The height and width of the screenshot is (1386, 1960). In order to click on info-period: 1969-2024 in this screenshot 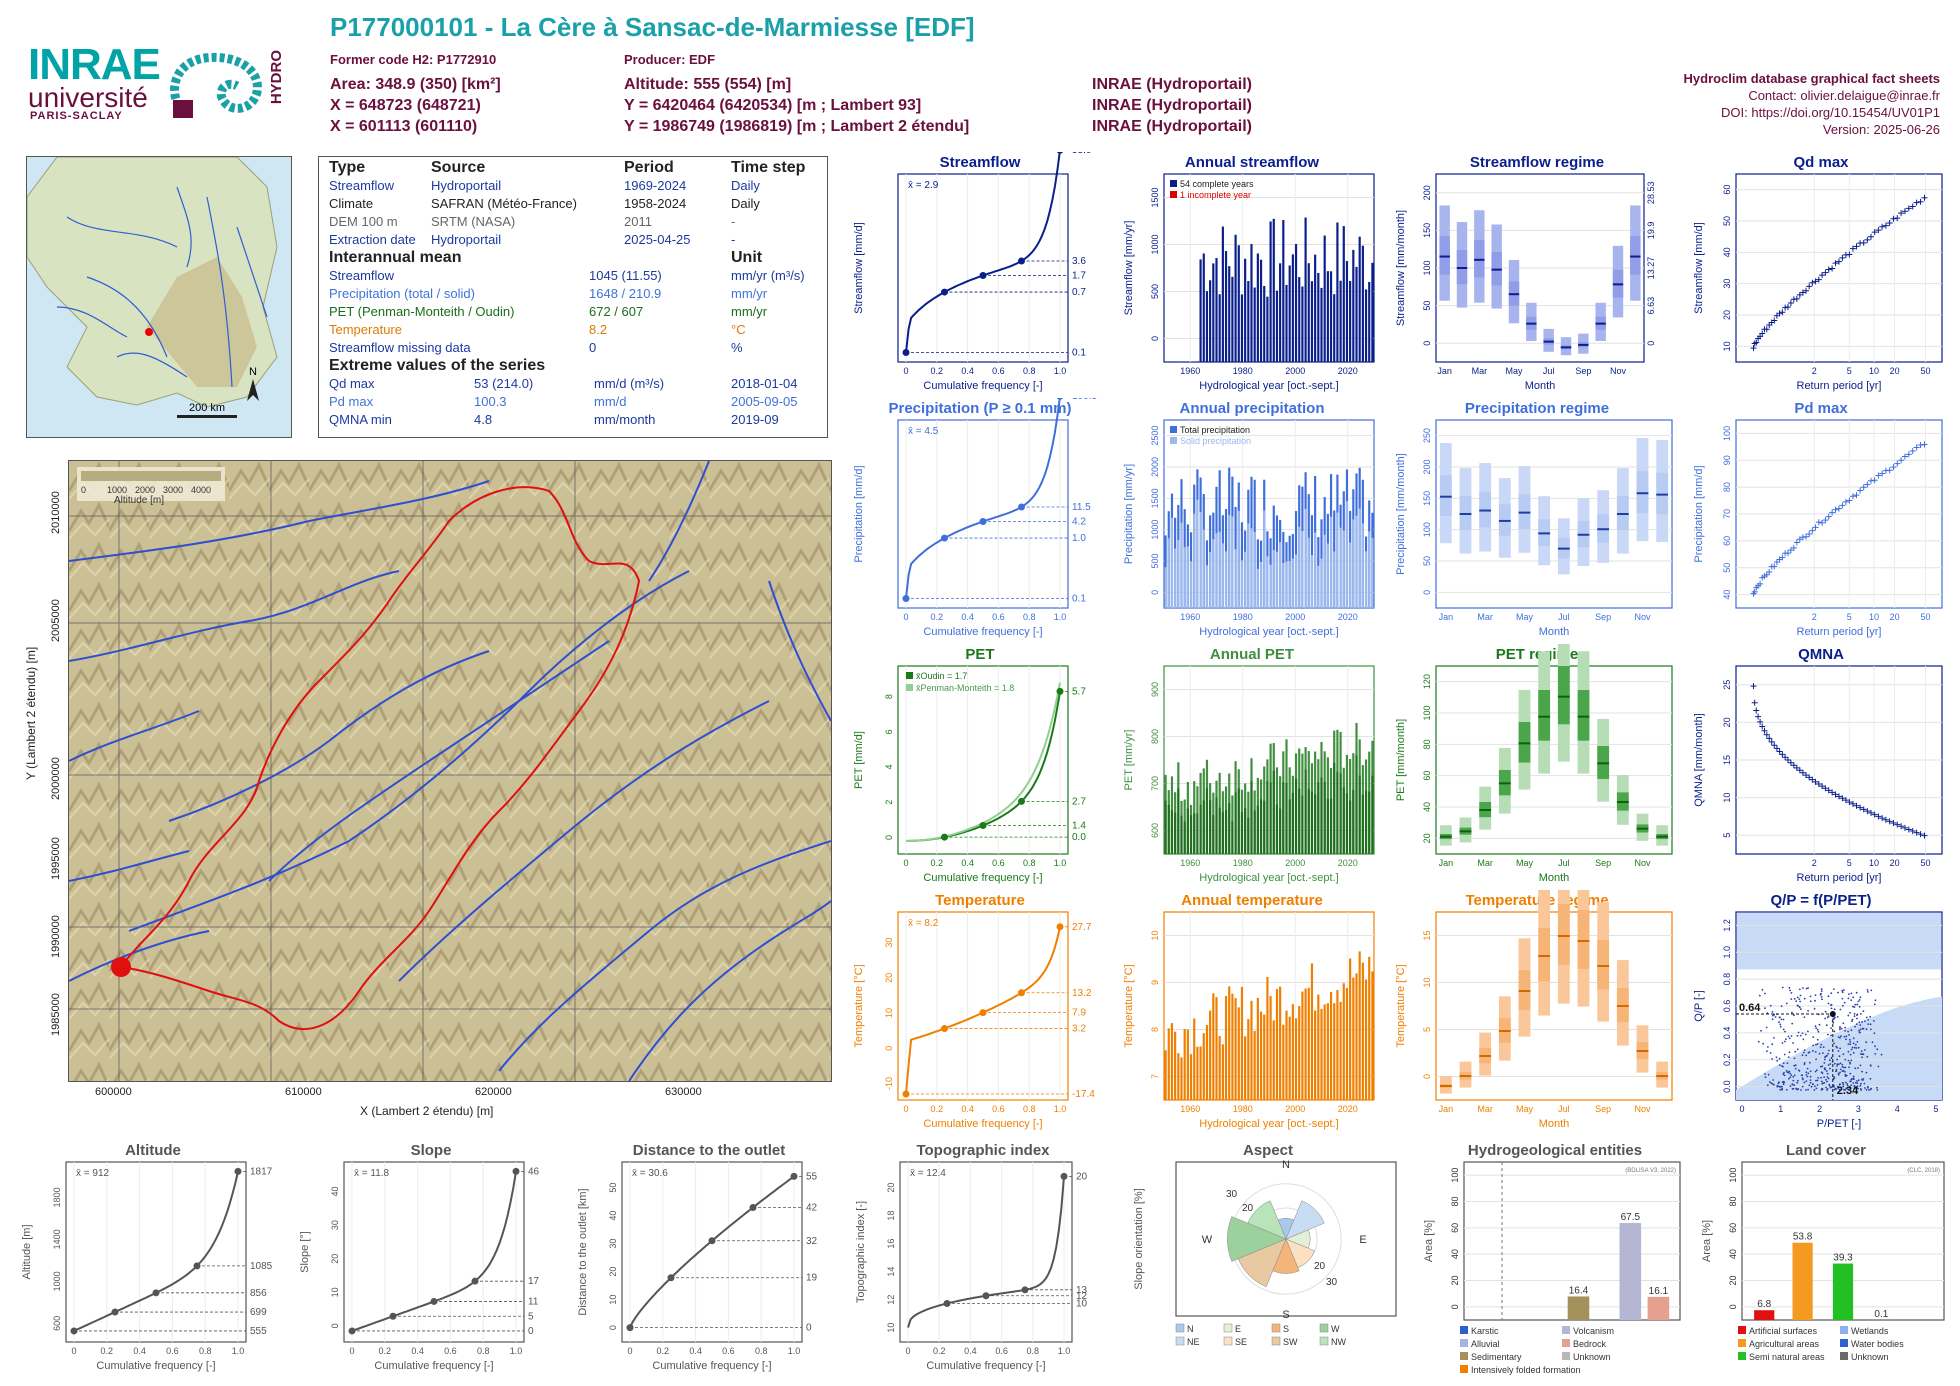, I will do `click(655, 185)`.